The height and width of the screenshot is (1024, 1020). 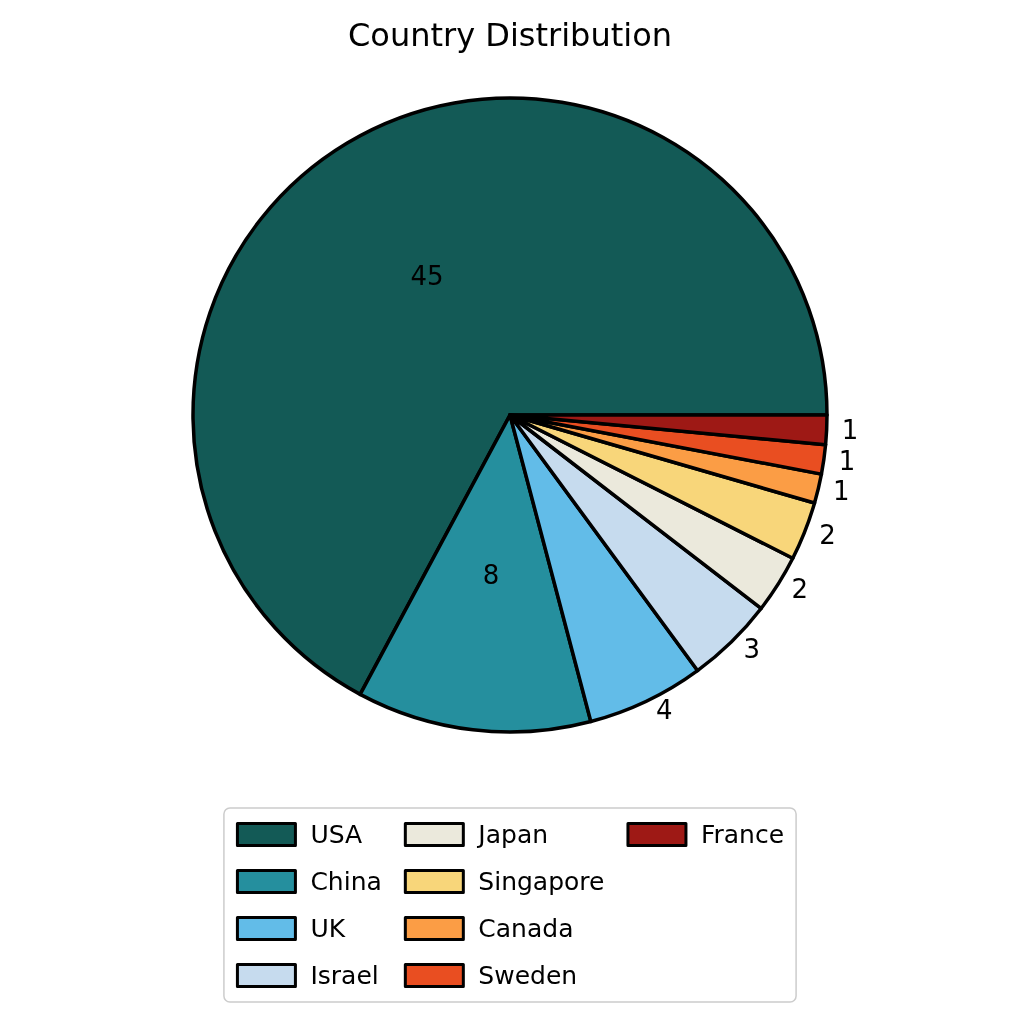 I want to click on legend-label: USA, so click(x=336, y=834).